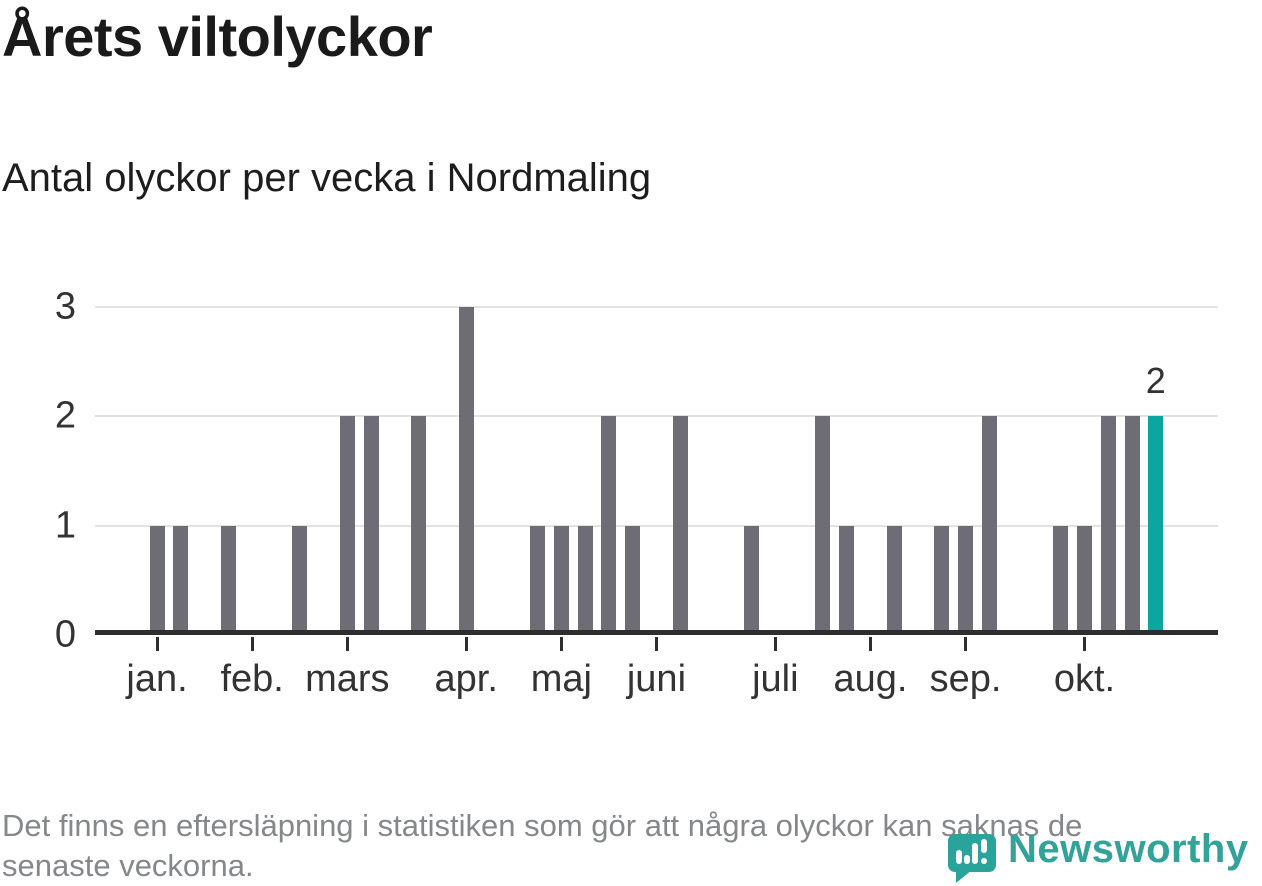  I want to click on y-tick-label: 3, so click(65, 306).